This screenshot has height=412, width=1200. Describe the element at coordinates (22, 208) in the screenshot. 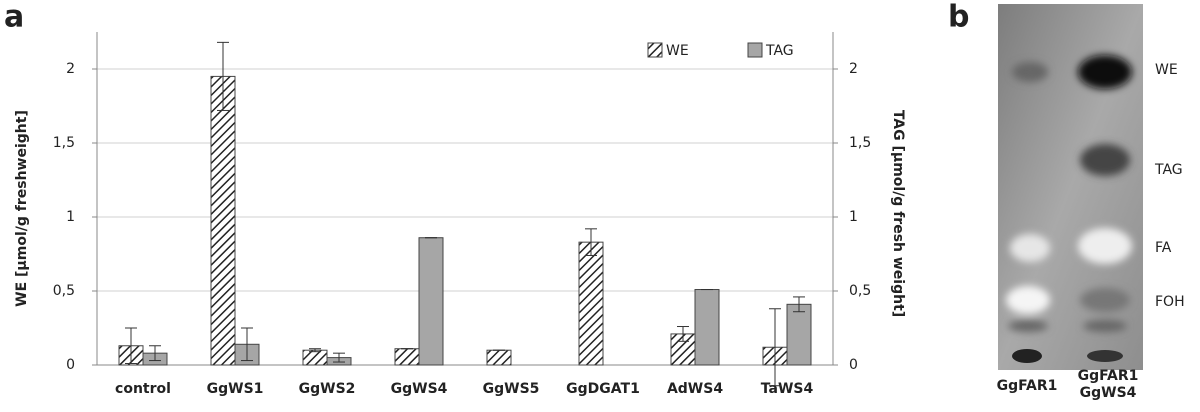

I see `y-axis-label: WE [µmol/g freshweight]` at that location.